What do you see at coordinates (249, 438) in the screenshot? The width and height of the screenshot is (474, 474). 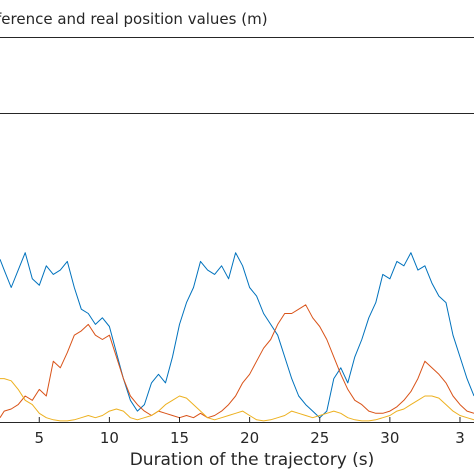 I see `x-tick-label: 20` at bounding box center [249, 438].